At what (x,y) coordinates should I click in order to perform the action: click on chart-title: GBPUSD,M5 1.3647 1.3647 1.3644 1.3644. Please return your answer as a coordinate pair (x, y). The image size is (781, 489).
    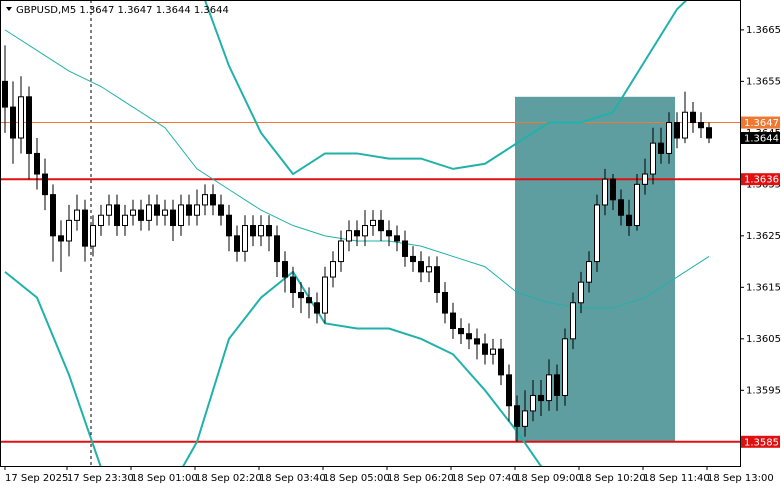
    Looking at the image, I should click on (122, 10).